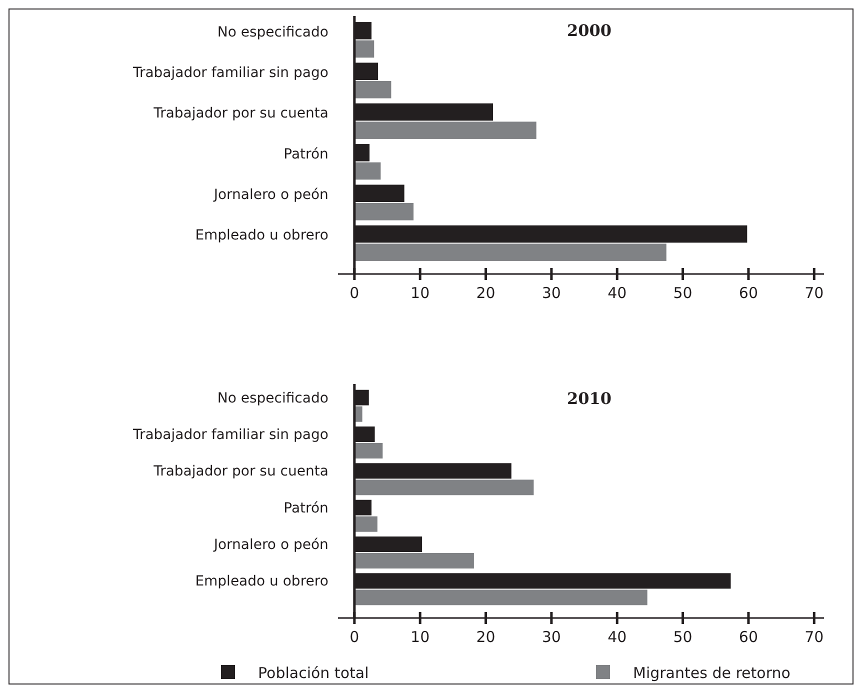  Describe the element at coordinates (589, 398) in the screenshot. I see `chart-title: 2010` at that location.